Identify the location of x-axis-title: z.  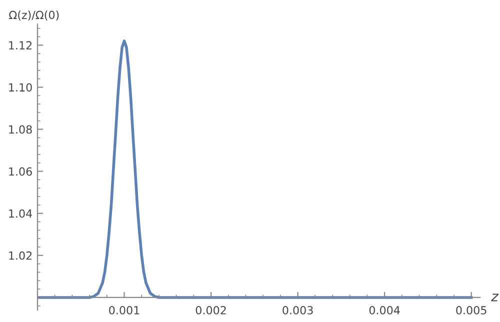
(495, 298).